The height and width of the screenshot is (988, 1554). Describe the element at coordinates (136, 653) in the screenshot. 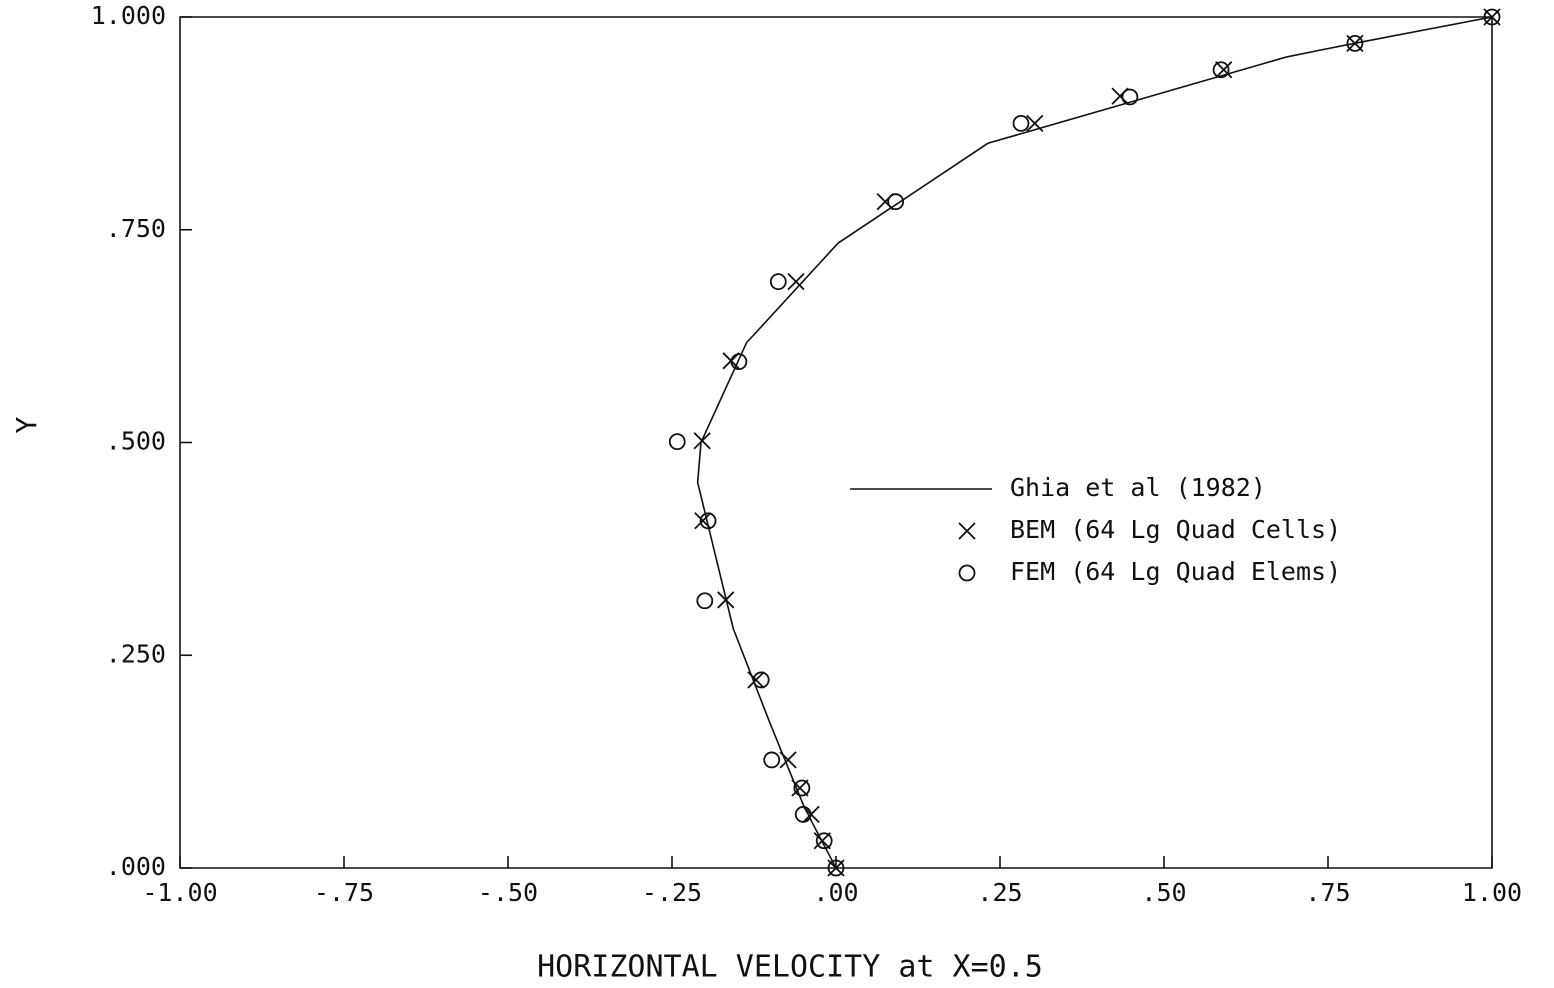

I see `y-tick-label: .250` at that location.